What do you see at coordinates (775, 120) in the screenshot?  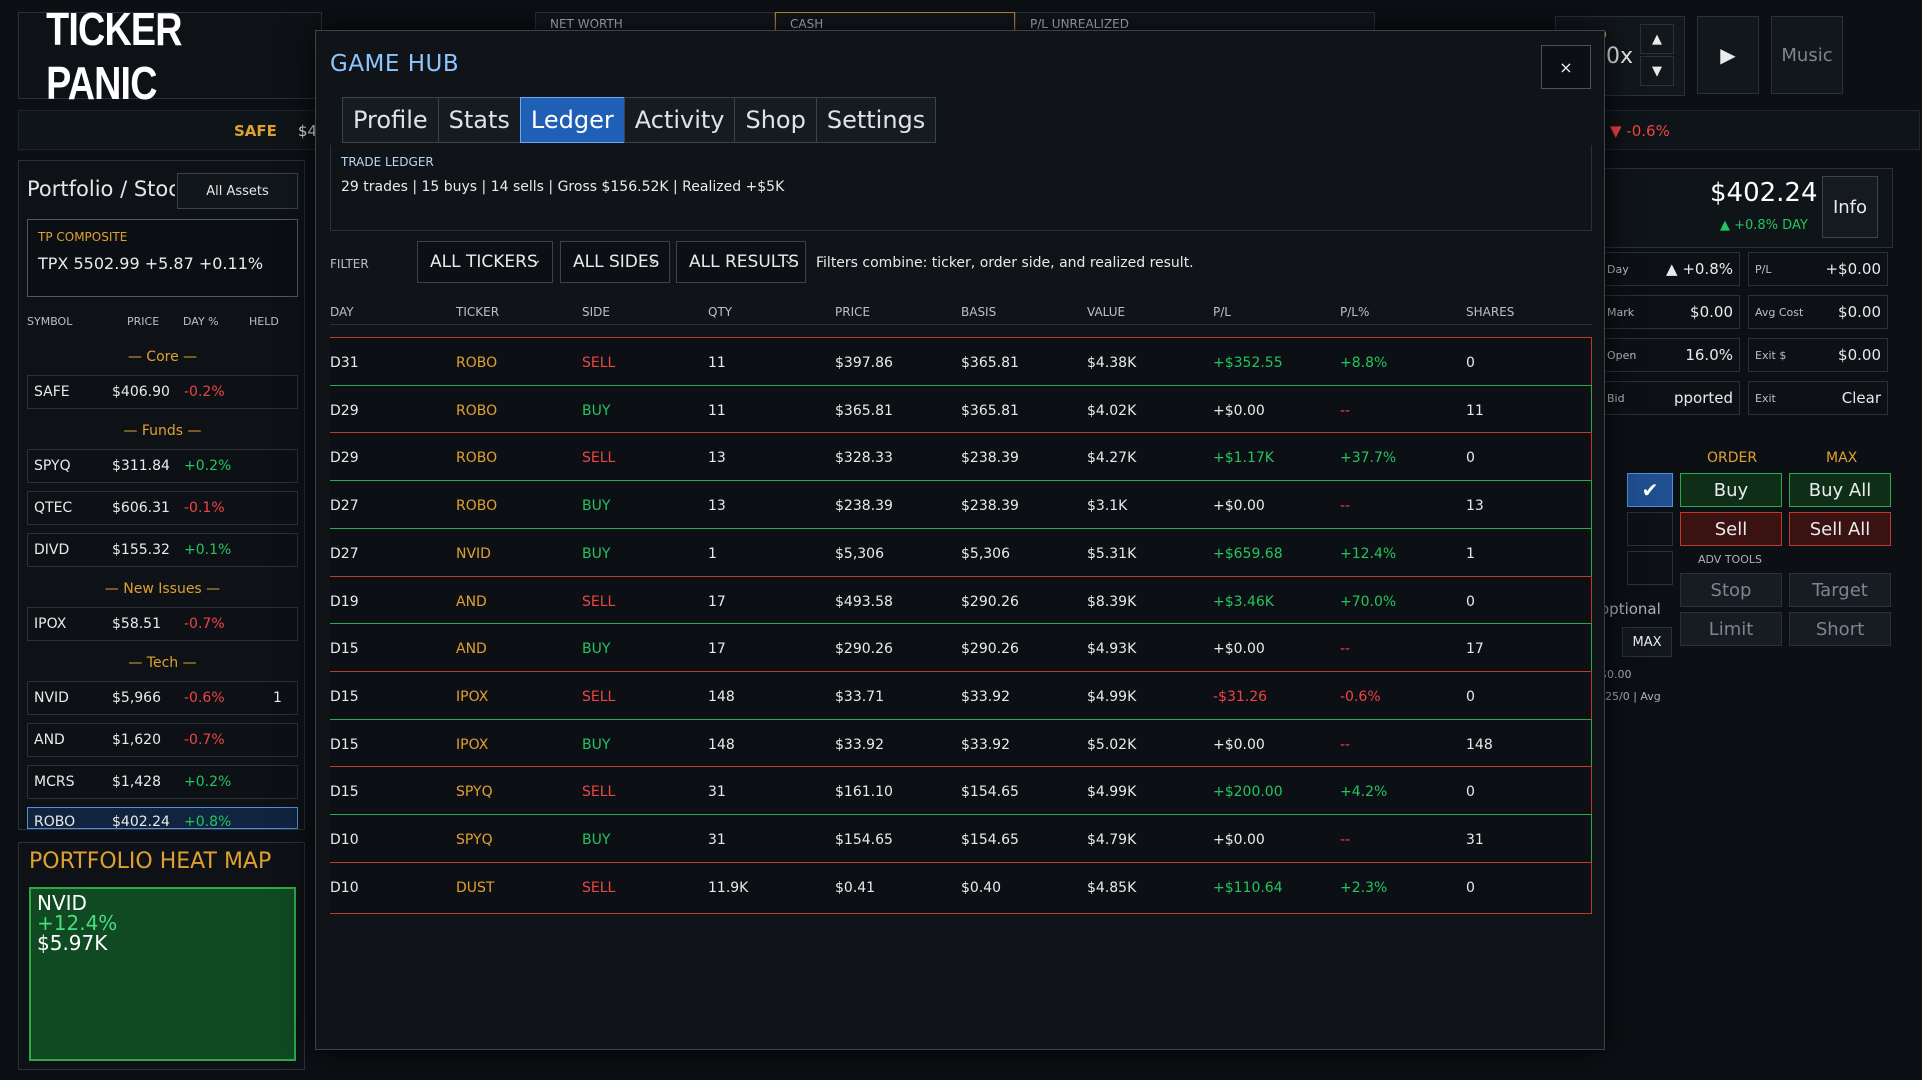 I see `tab-shop: Shop` at bounding box center [775, 120].